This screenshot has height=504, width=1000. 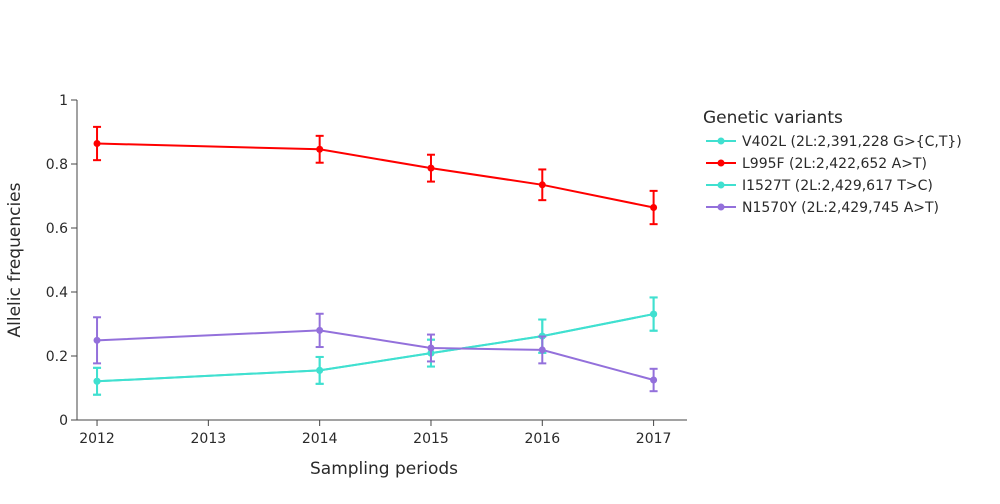 I want to click on y-tick-label: 0.6, so click(x=57, y=229).